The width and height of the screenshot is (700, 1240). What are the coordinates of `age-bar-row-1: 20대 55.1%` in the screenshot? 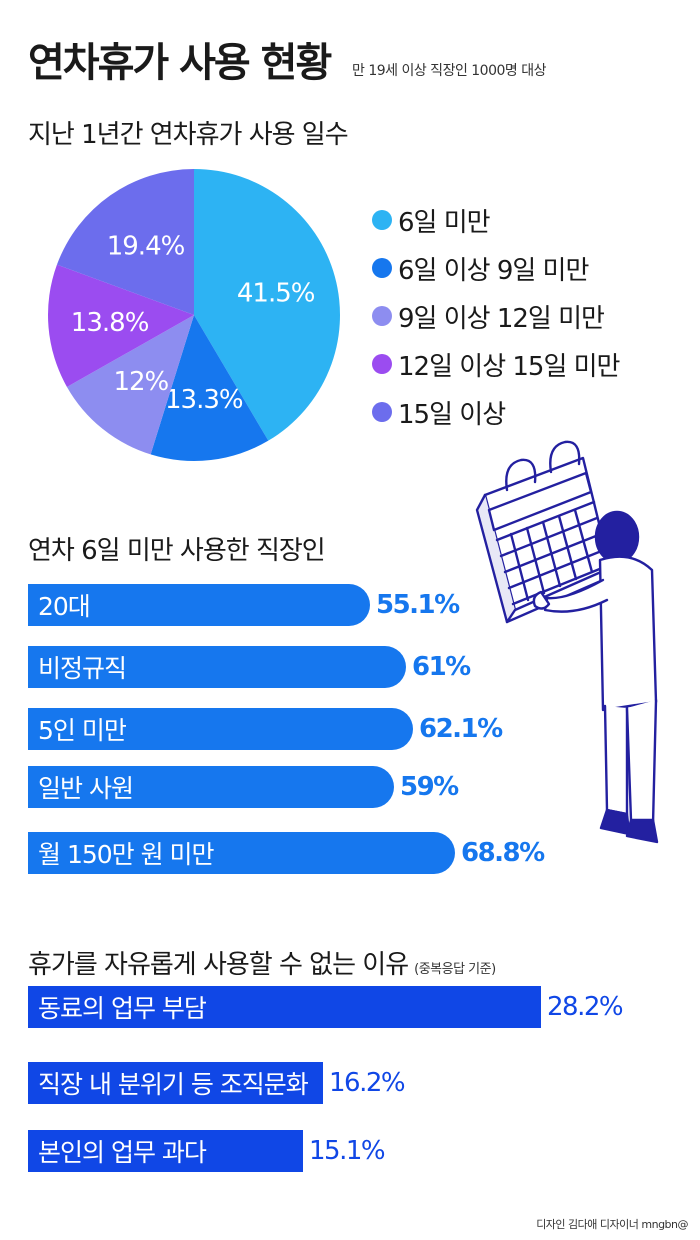 It's located at (244, 605).